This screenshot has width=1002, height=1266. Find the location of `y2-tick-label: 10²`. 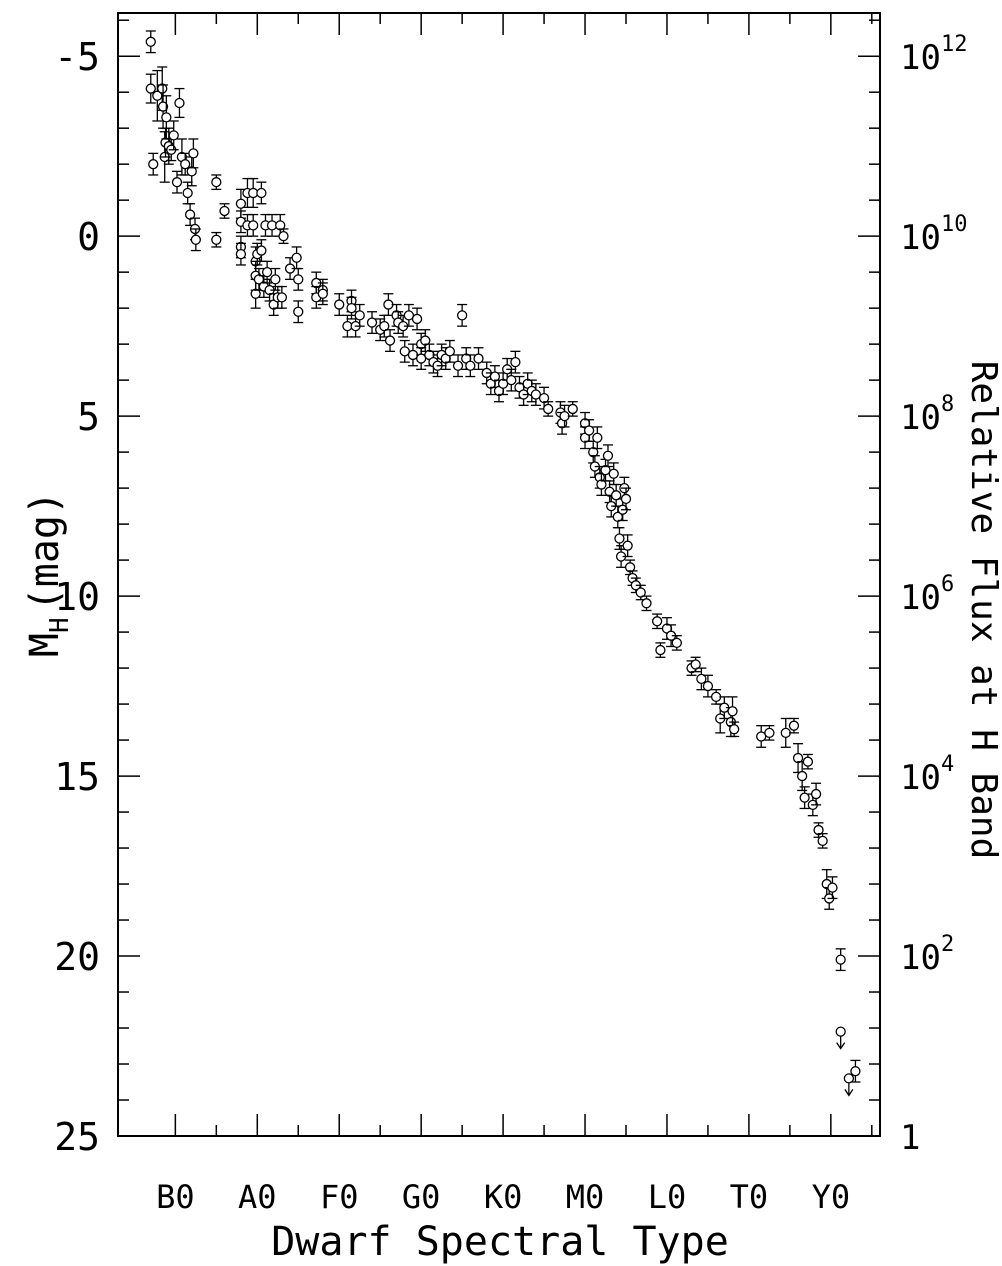

y2-tick-label: 10² is located at coordinates (927, 955).